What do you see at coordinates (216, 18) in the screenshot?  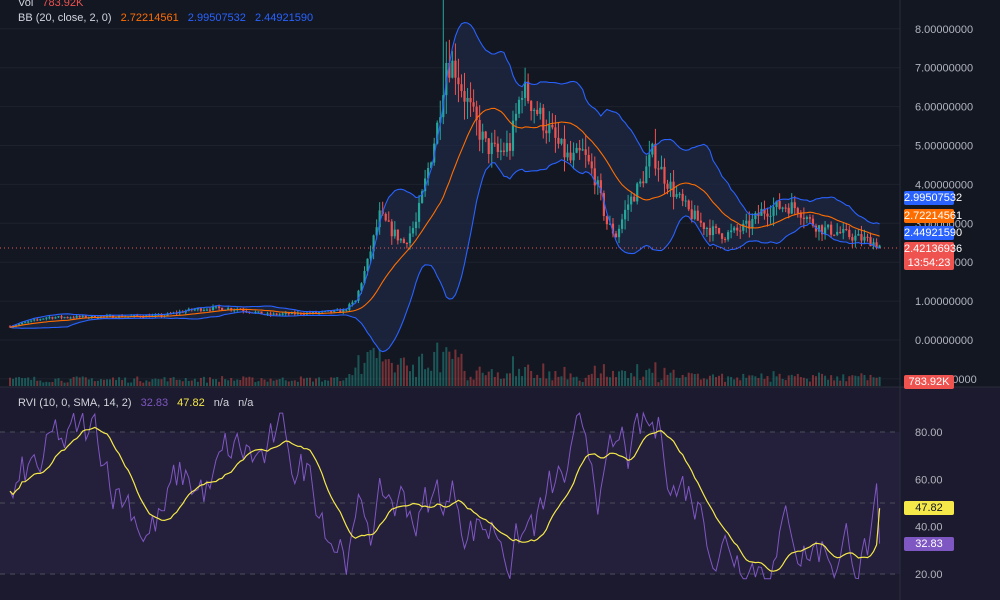 I see `bollinger-upper-value: 2.99507532` at bounding box center [216, 18].